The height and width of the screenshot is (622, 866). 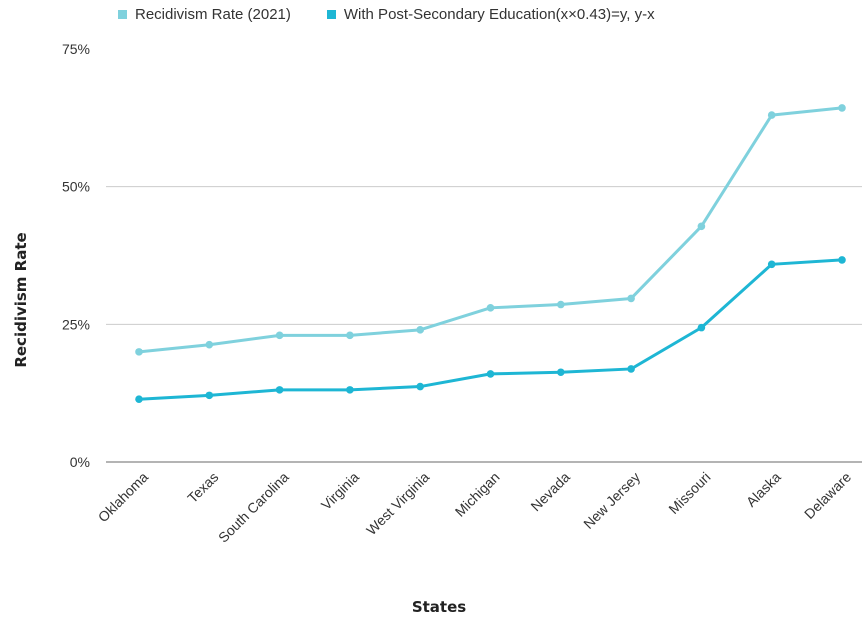 I want to click on x-tick-label: Michigan, so click(x=477, y=494).